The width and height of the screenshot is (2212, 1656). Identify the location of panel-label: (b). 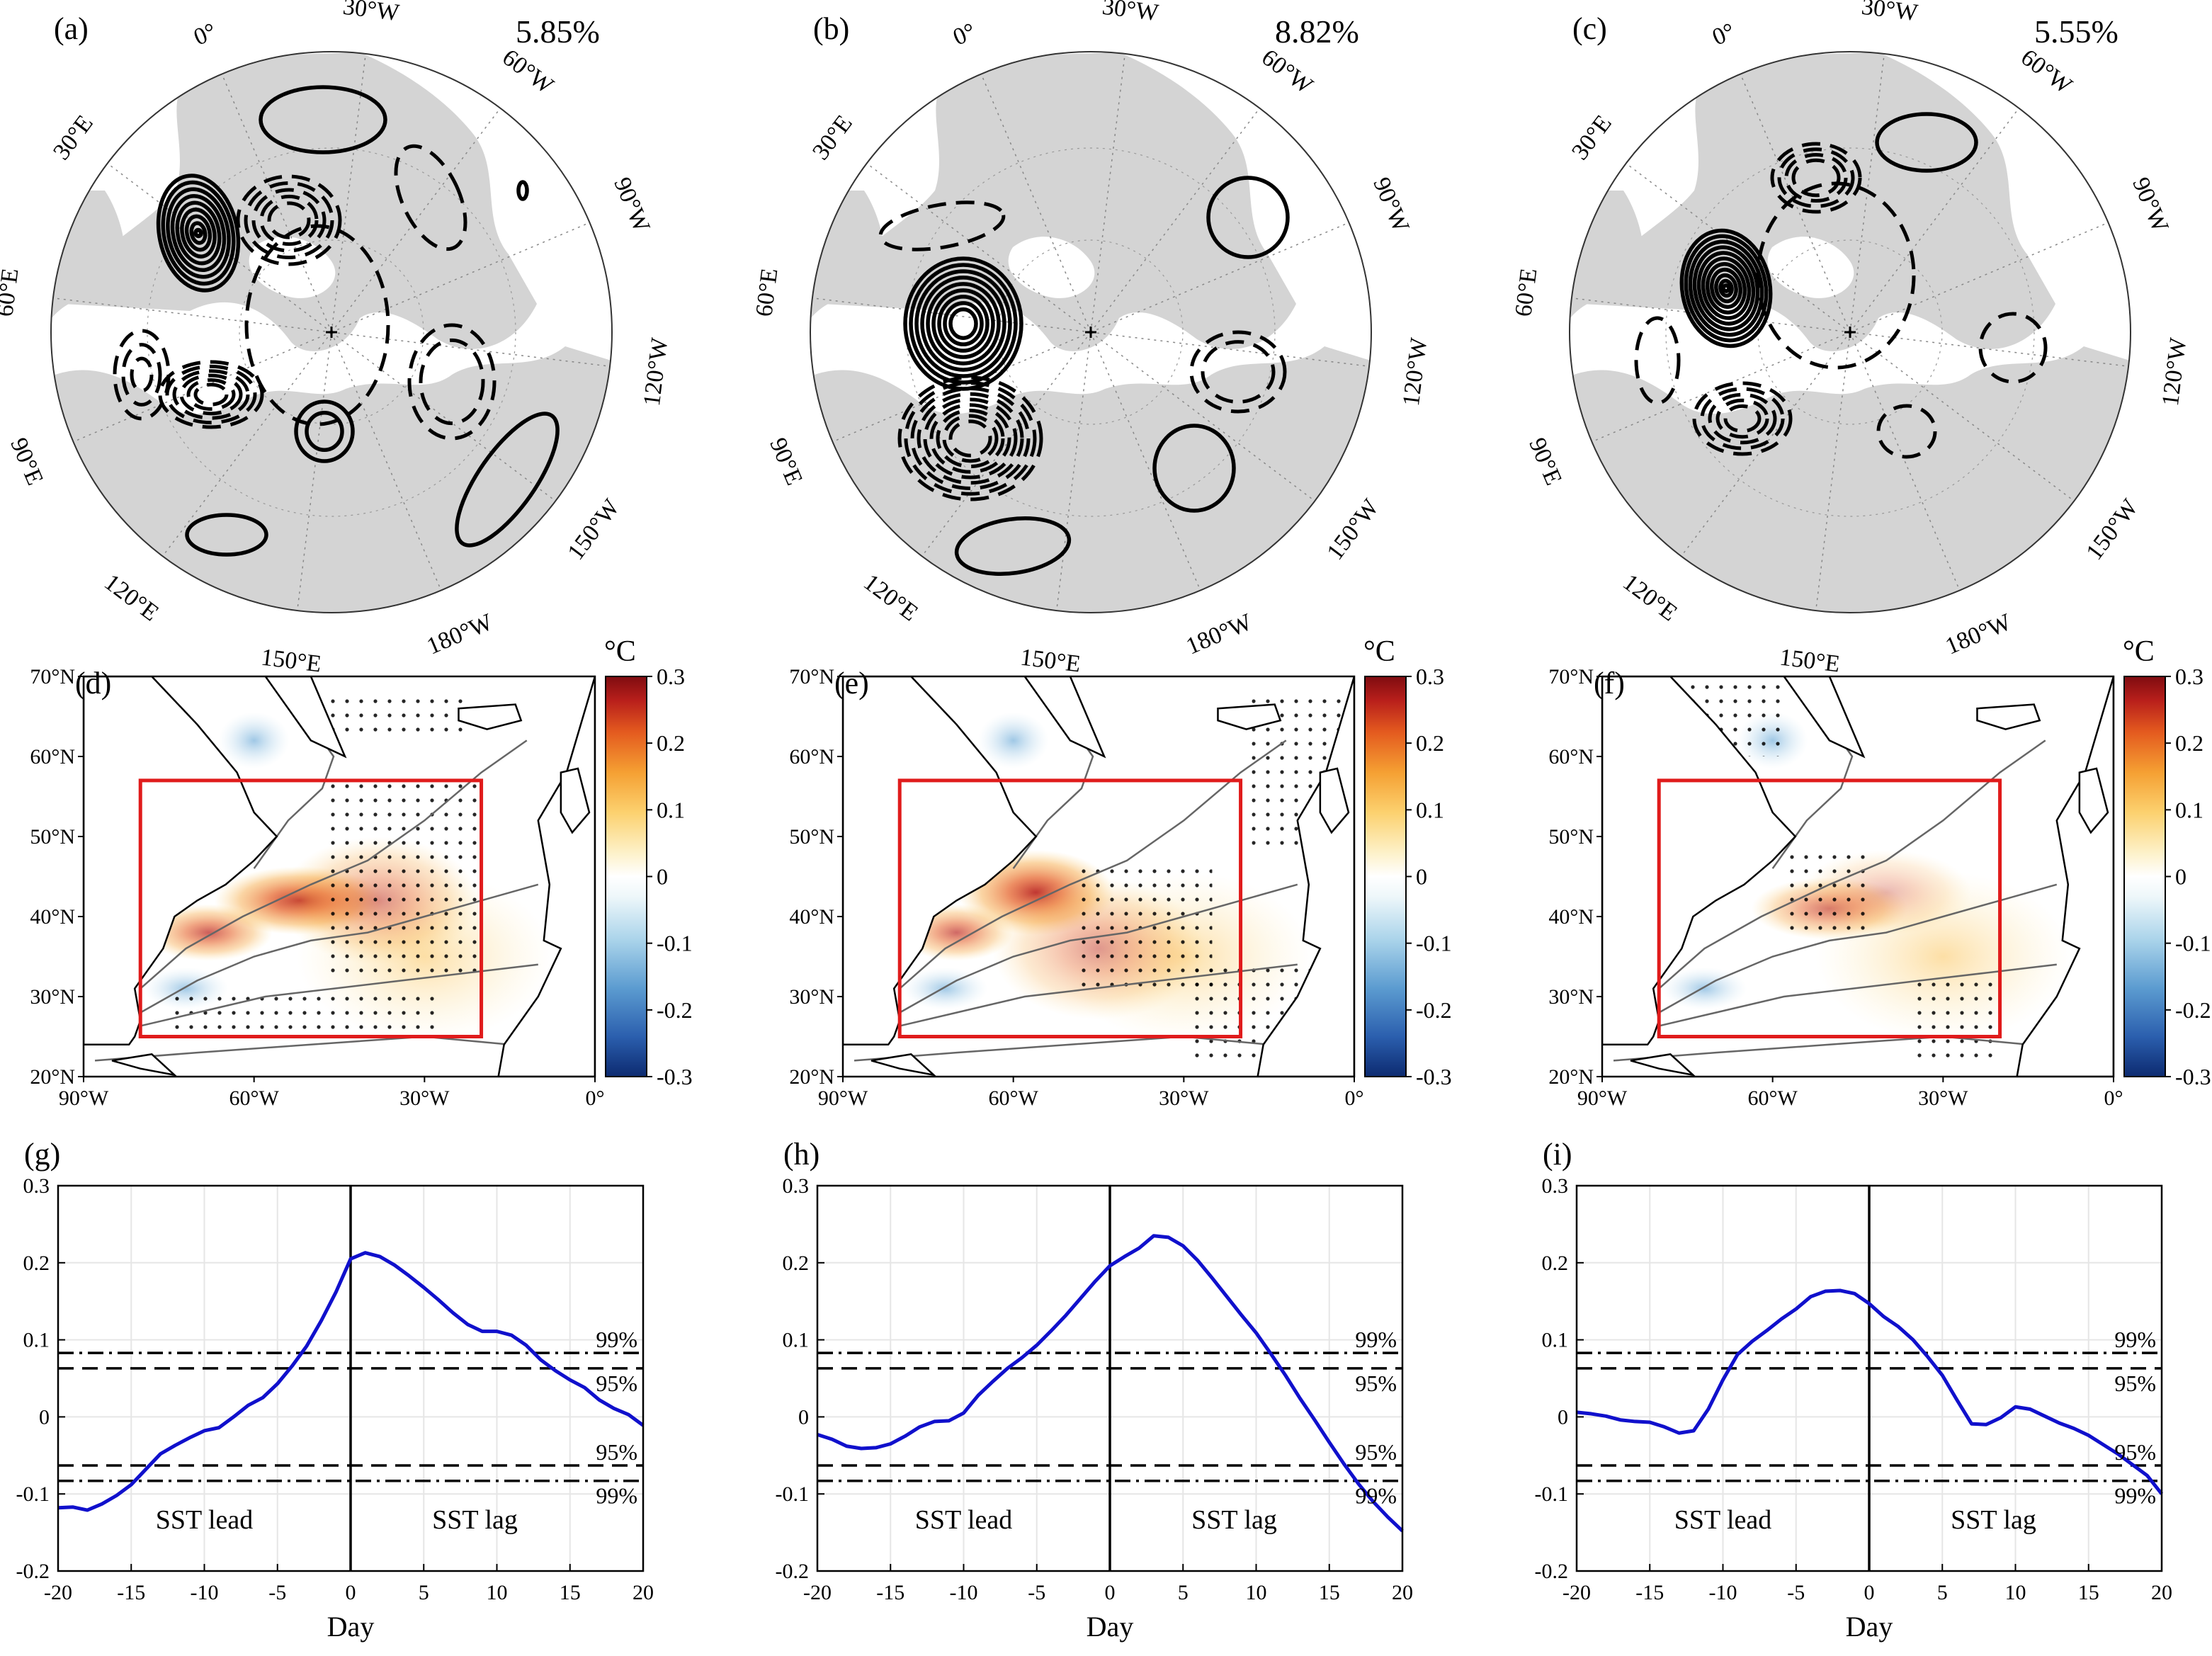
(831, 28).